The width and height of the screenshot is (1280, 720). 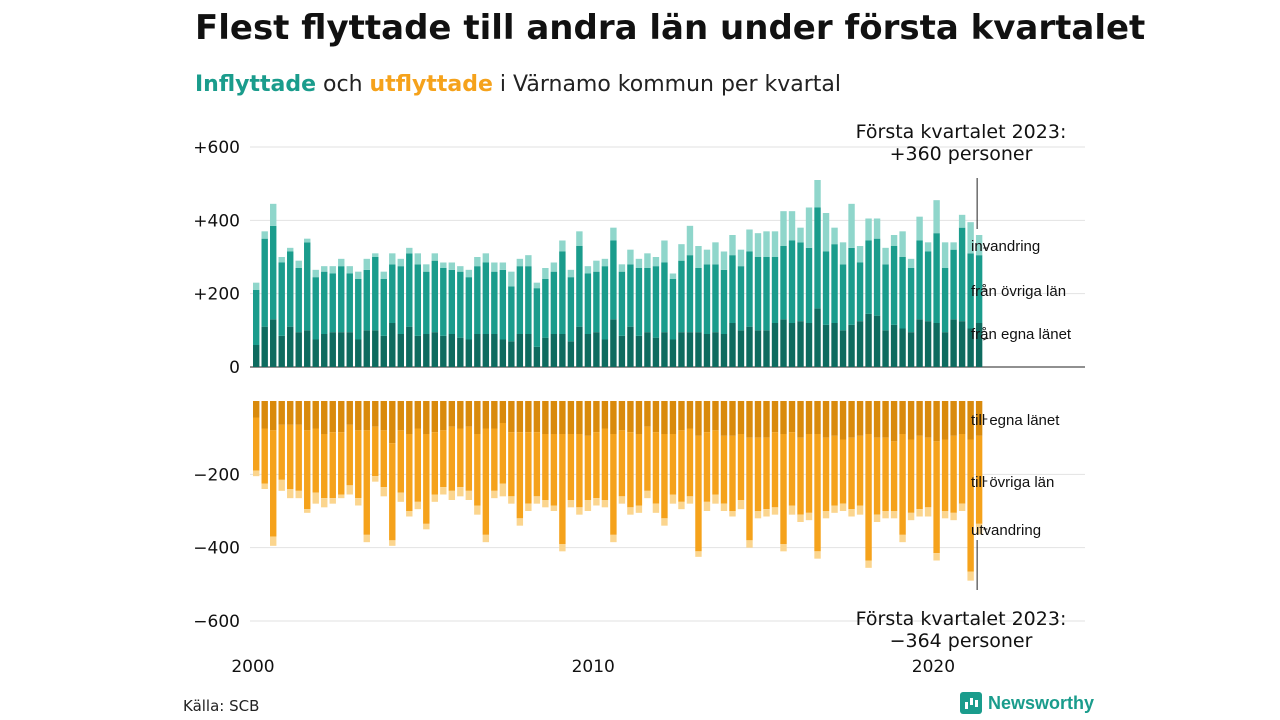 What do you see at coordinates (971, 703) in the screenshot?
I see `newsworthy-logo-icon` at bounding box center [971, 703].